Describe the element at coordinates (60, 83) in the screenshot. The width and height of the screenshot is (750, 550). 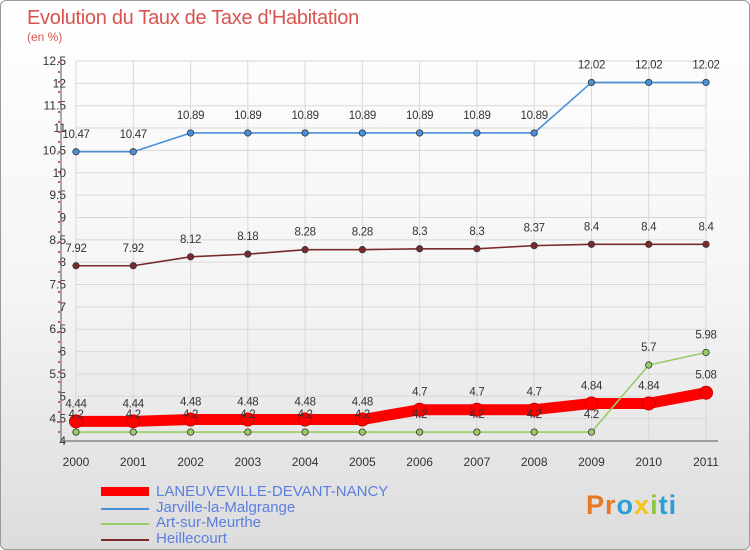
I see `y-tick-label: 12` at that location.